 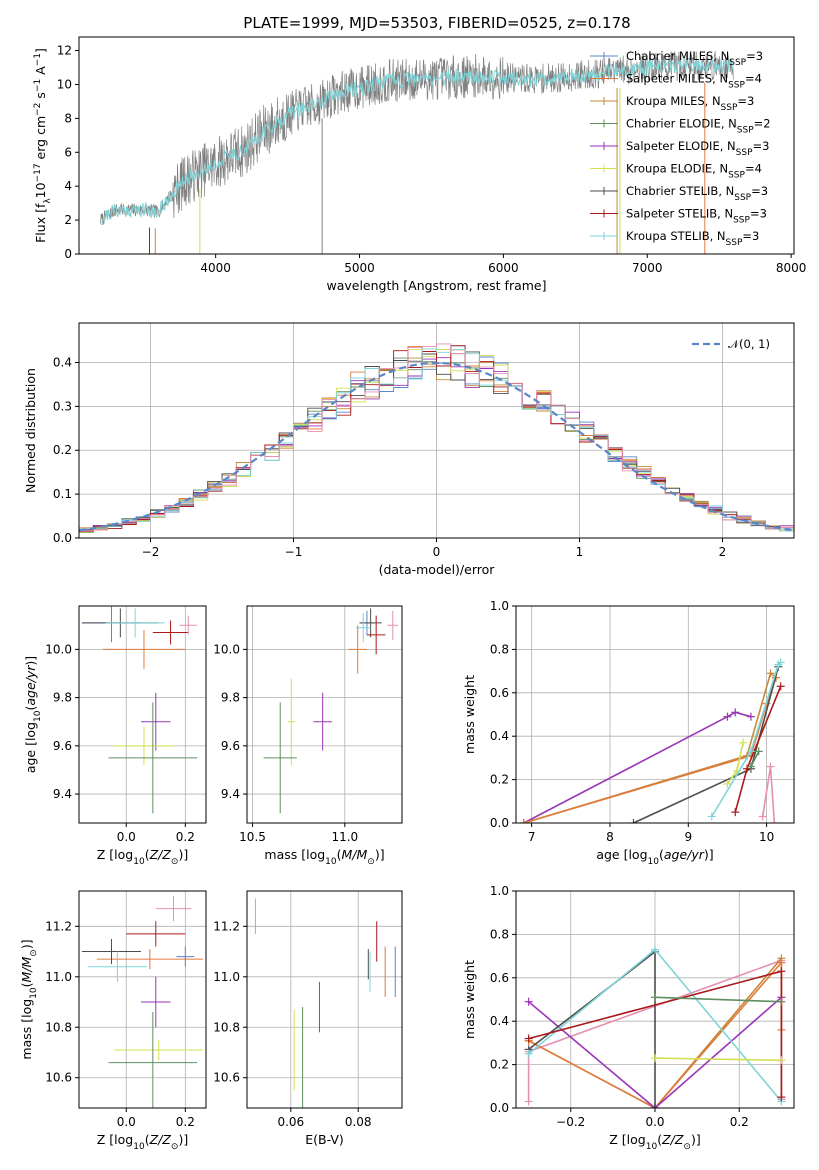 I want to click on y-tick-label: 0.0, so click(x=62, y=538).